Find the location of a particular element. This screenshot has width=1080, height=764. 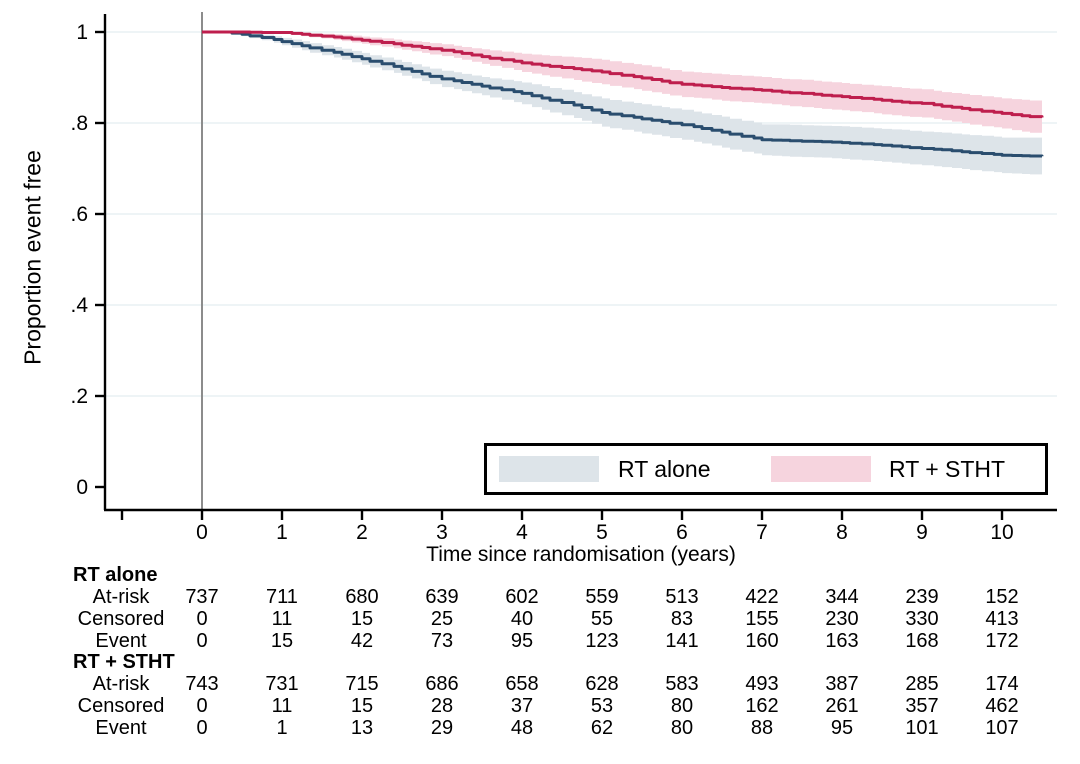

risk-value: 172 is located at coordinates (1002, 641).